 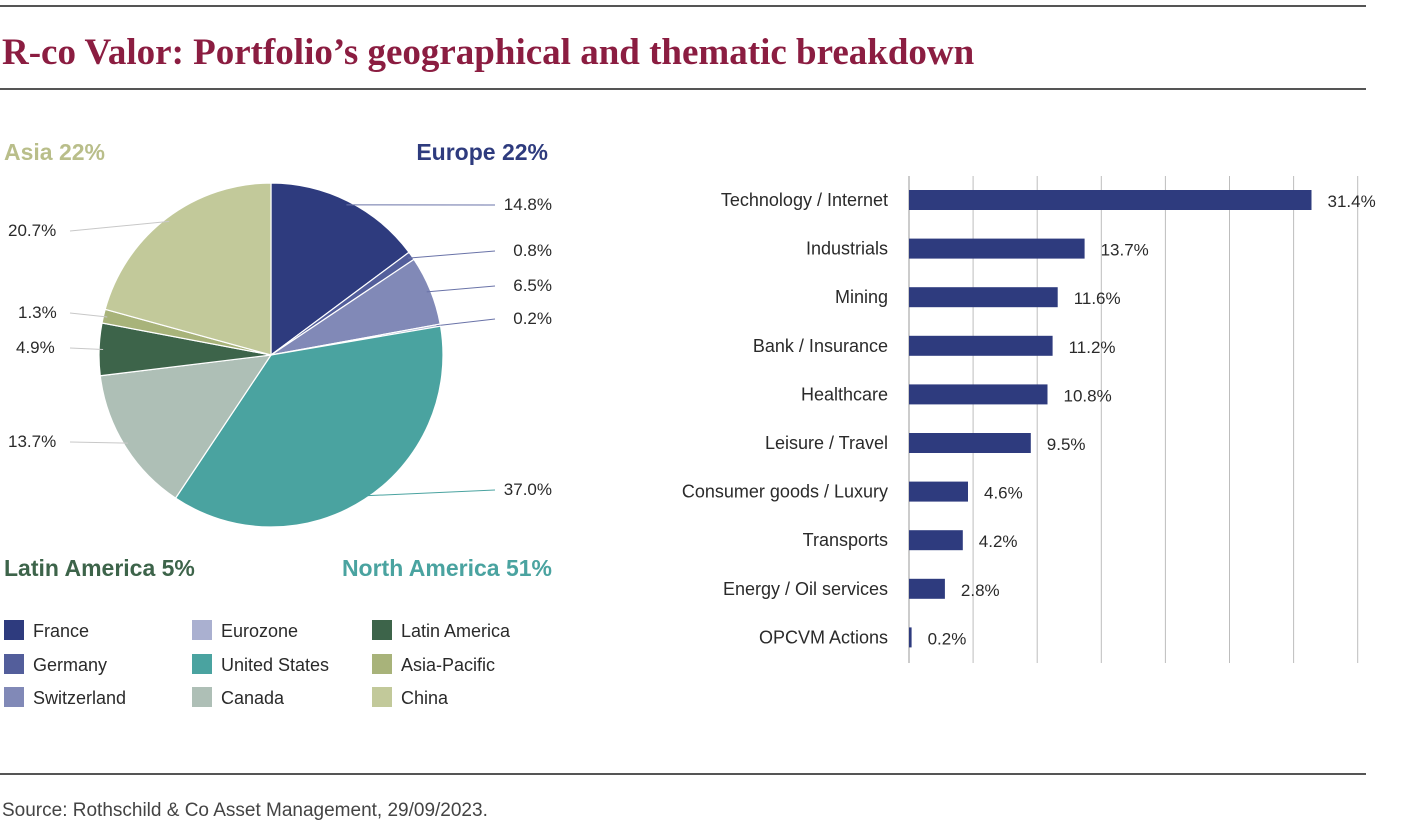 What do you see at coordinates (32, 230) in the screenshot?
I see `pie-label-china: 20.7%` at bounding box center [32, 230].